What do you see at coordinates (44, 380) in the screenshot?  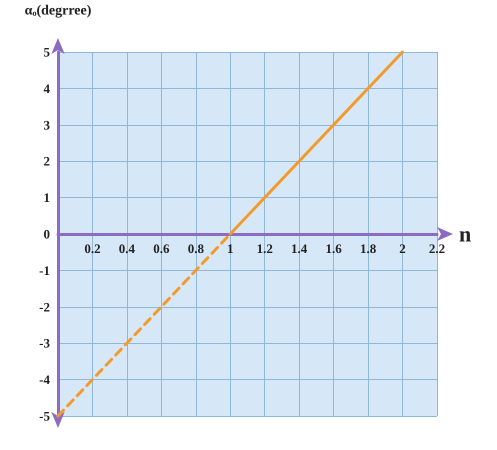 I see `y-tick-label: -4` at bounding box center [44, 380].